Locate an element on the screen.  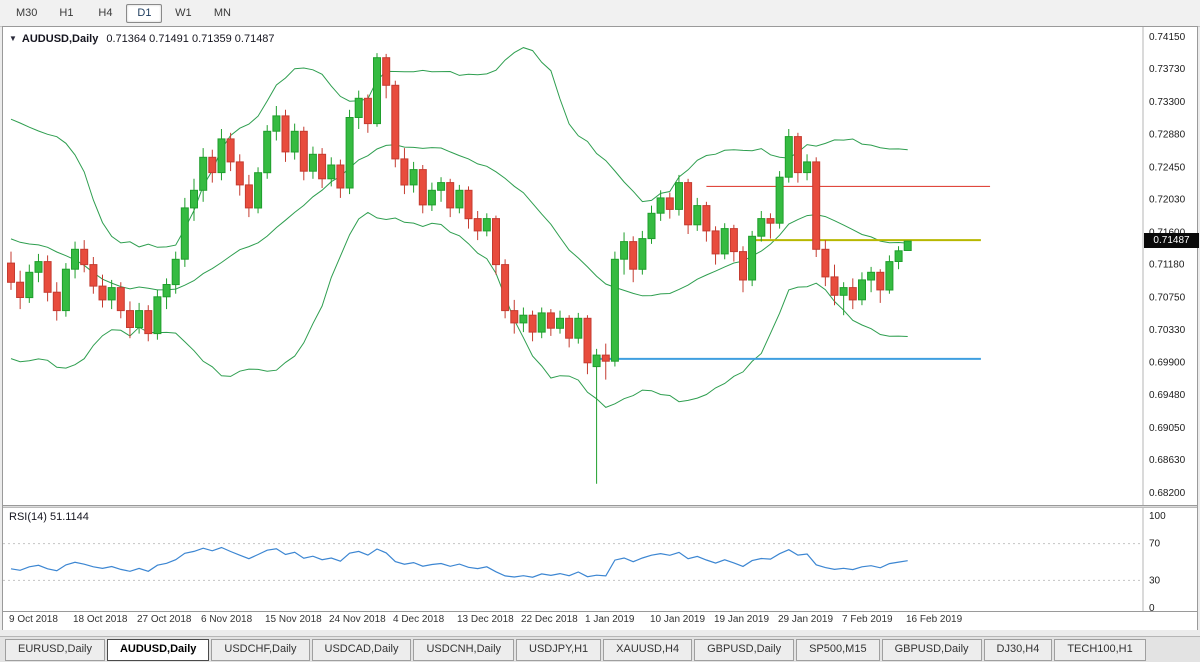
rsi-indicator-label: RSI(14) 51.1144 is located at coordinates (49, 517).